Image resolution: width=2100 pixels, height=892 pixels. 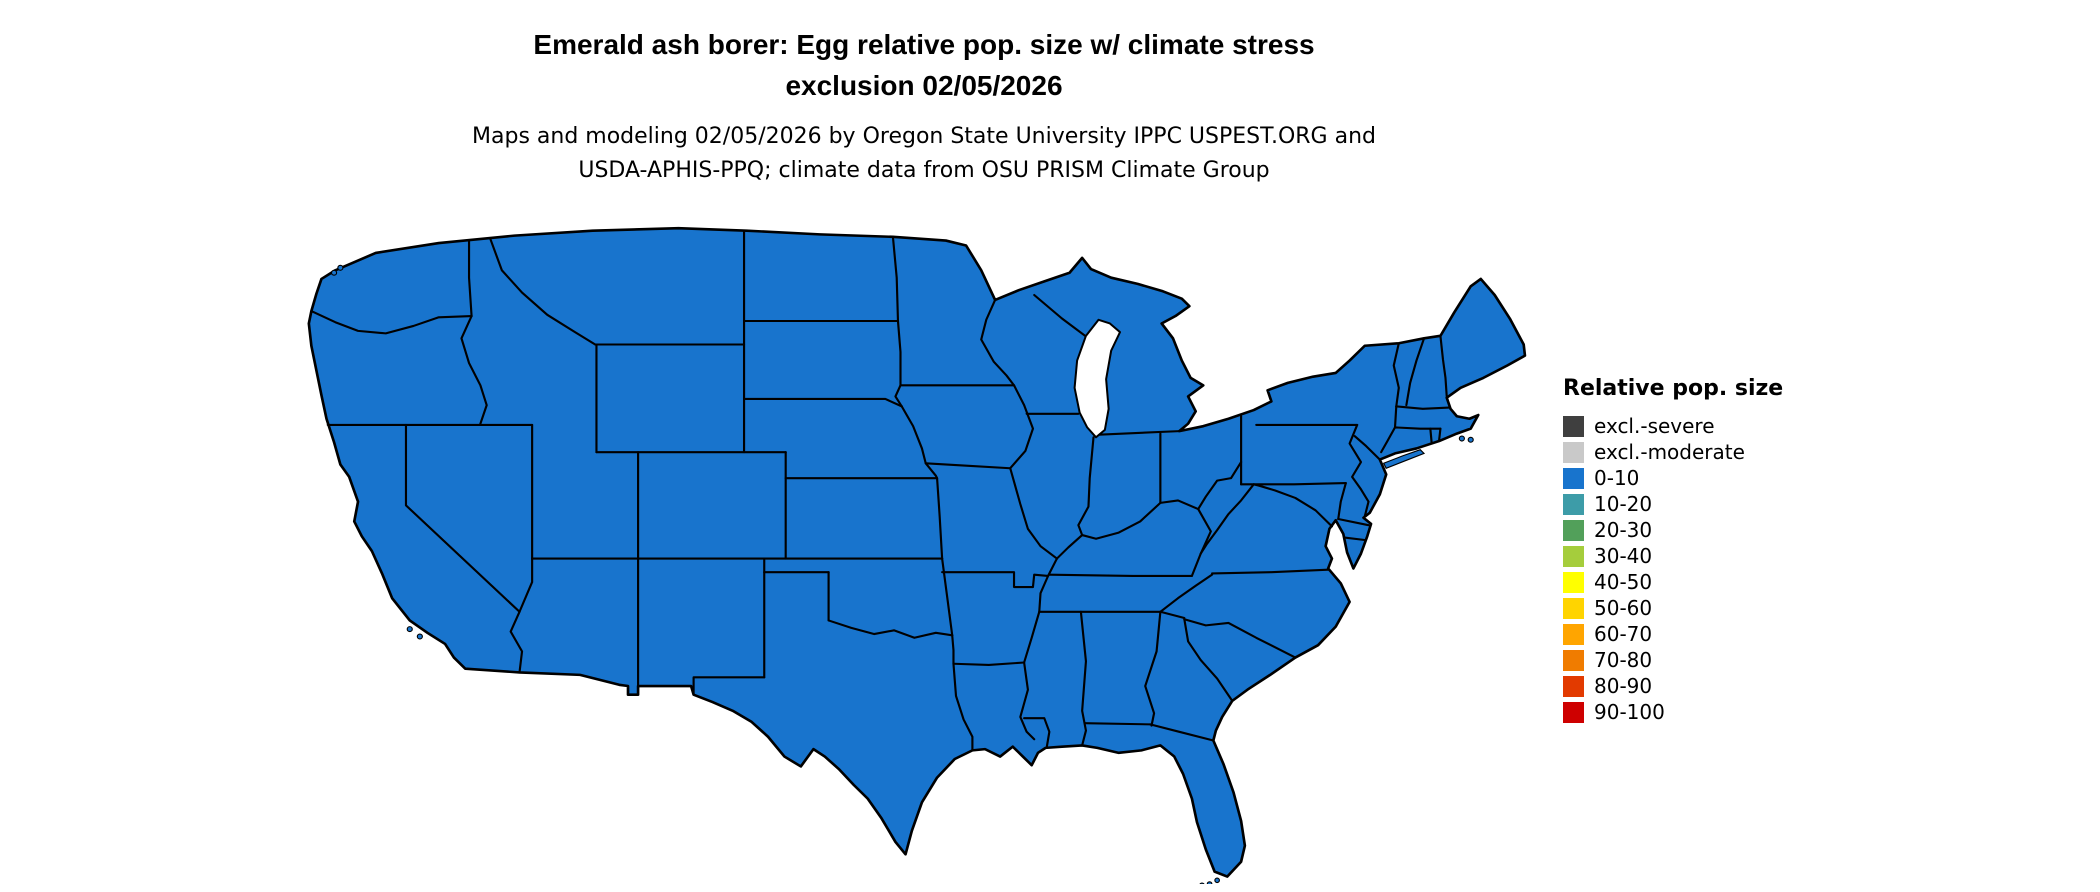 What do you see at coordinates (1673, 388) in the screenshot?
I see `legend-title: Relative pop. size` at bounding box center [1673, 388].